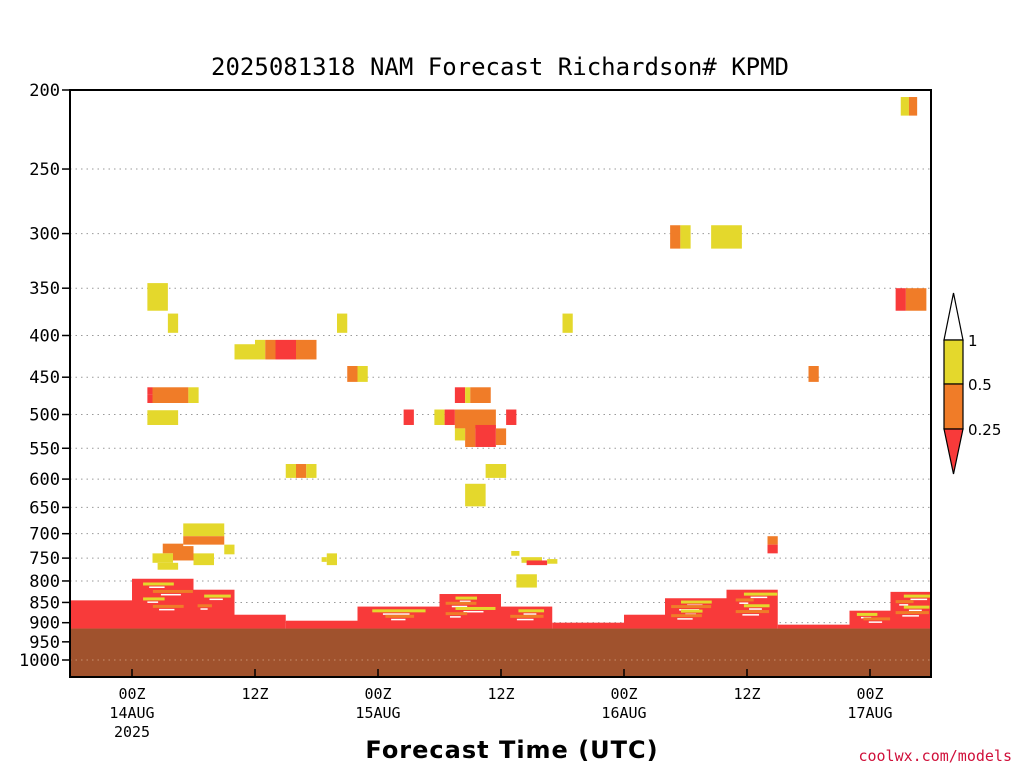  I want to click on x-tick-label-6: 00Z, so click(869, 694).